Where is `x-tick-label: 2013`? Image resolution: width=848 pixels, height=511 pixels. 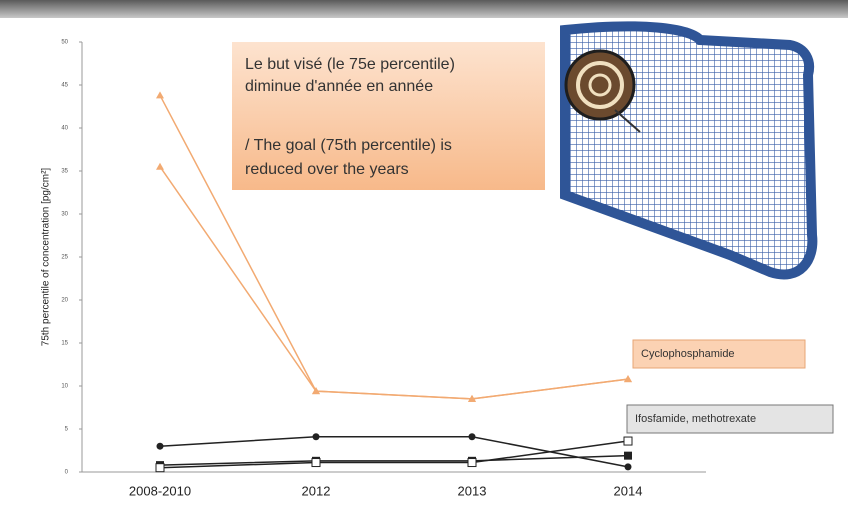 x-tick-label: 2013 is located at coordinates (472, 490).